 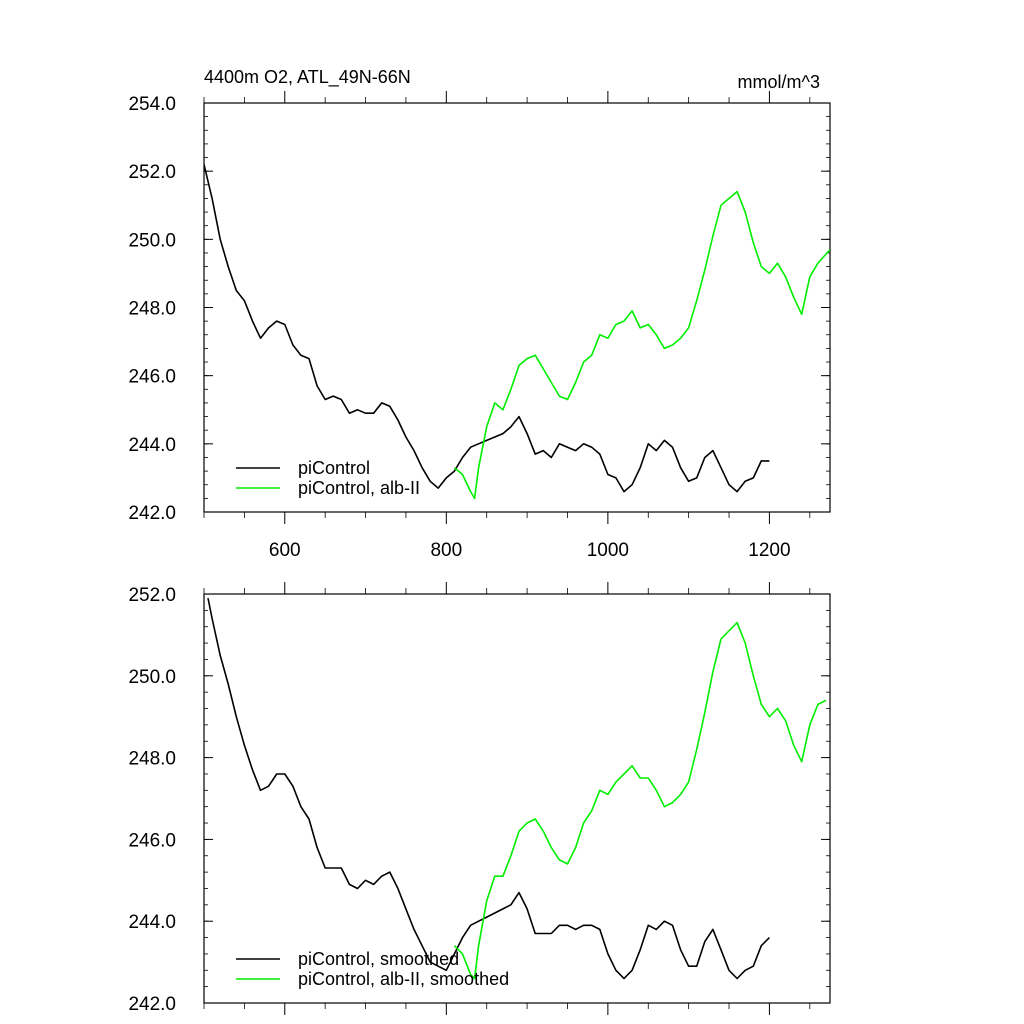 I want to click on legend-label: piControl, alb-II, so click(x=359, y=488).